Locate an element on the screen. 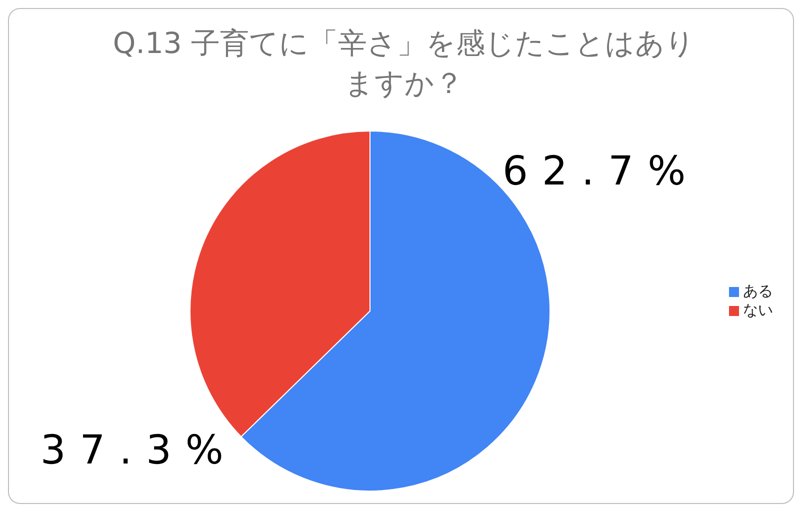 The height and width of the screenshot is (514, 804). legend-label: ある is located at coordinates (758, 291).